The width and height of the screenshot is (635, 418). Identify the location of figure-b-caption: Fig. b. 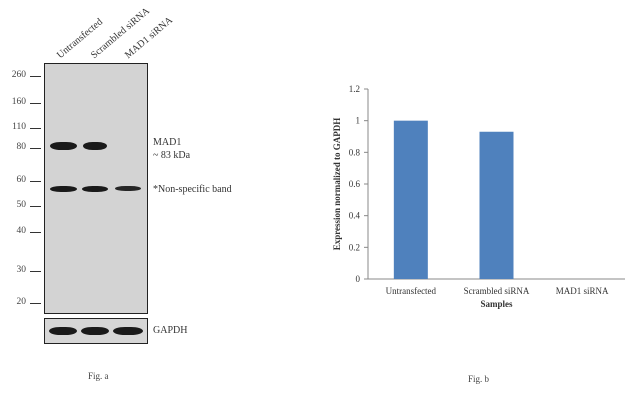
(479, 379).